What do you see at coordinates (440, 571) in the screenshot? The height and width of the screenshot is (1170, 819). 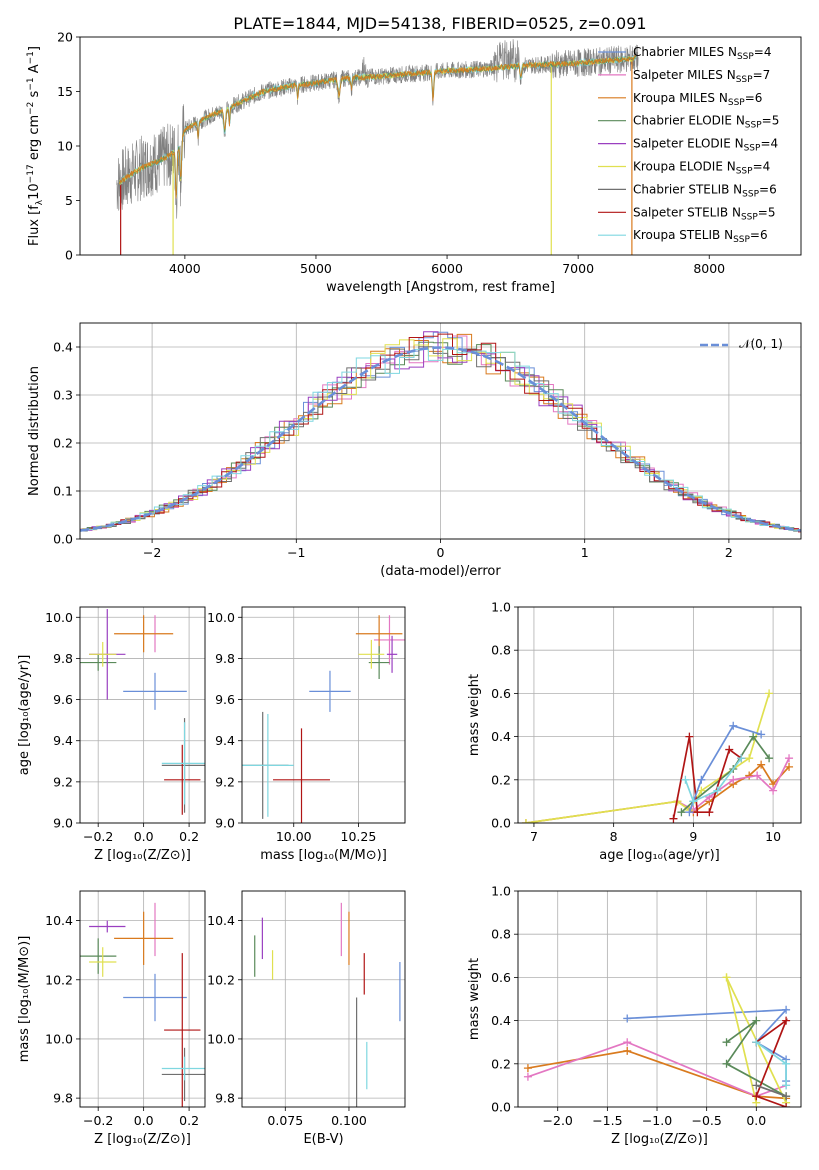 I see `x-axis-label: (data-model)/error` at bounding box center [440, 571].